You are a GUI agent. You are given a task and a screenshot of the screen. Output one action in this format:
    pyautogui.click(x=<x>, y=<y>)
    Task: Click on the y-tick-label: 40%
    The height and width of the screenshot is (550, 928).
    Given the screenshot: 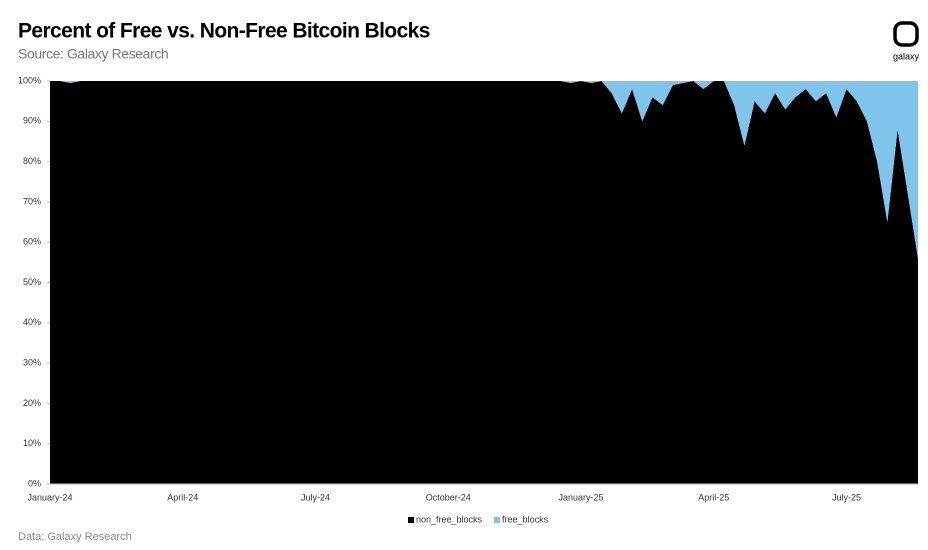 What is the action you would take?
    pyautogui.click(x=32, y=322)
    